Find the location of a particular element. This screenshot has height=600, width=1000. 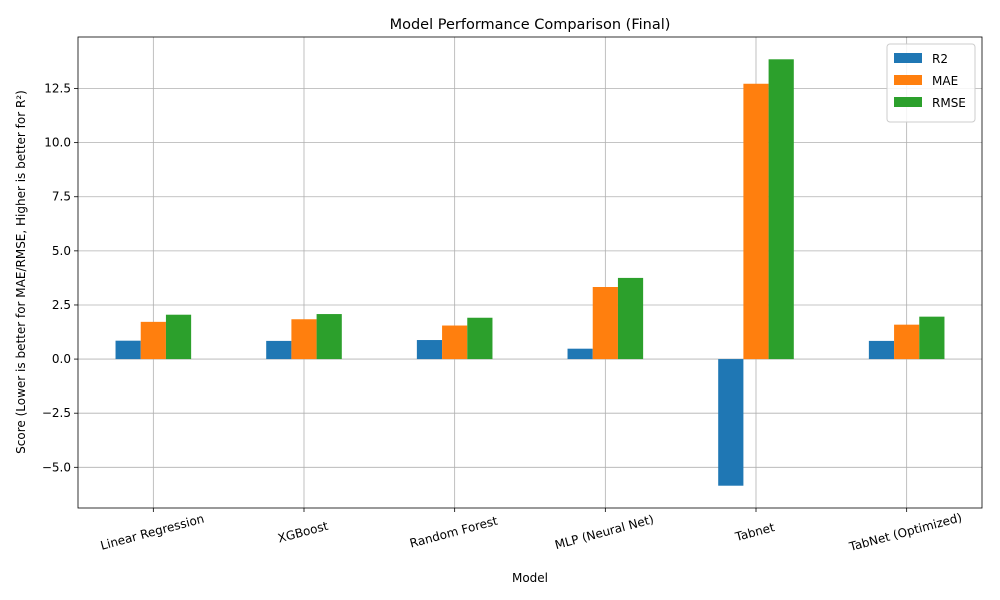

legend-label-rmse: RMSE is located at coordinates (949, 103).